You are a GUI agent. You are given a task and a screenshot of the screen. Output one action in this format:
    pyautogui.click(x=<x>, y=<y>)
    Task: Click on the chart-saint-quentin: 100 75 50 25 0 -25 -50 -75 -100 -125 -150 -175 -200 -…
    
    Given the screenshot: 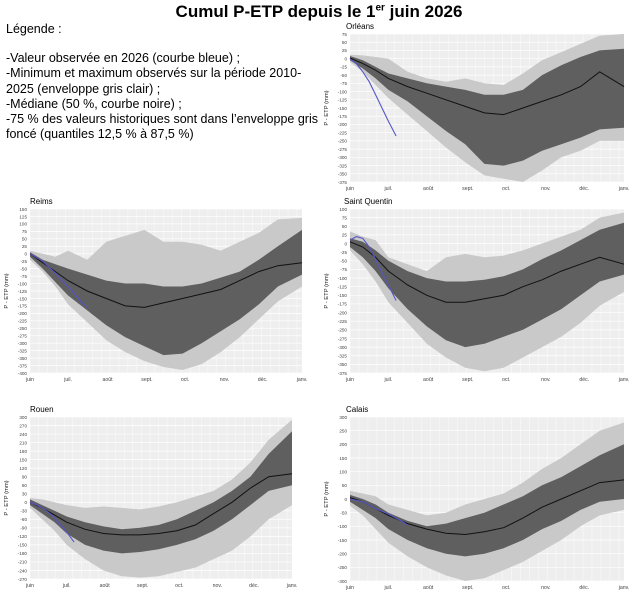 What is the action you would take?
    pyautogui.click(x=477, y=295)
    